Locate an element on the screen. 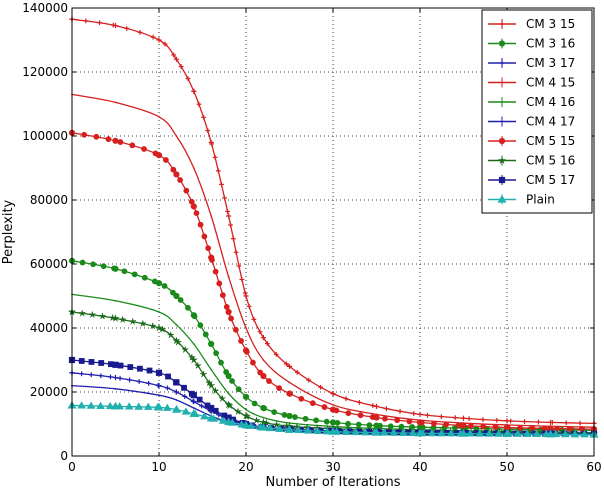 Image resolution: width=604 pixels, height=488 pixels. x-tick-label: 0 is located at coordinates (72, 467).